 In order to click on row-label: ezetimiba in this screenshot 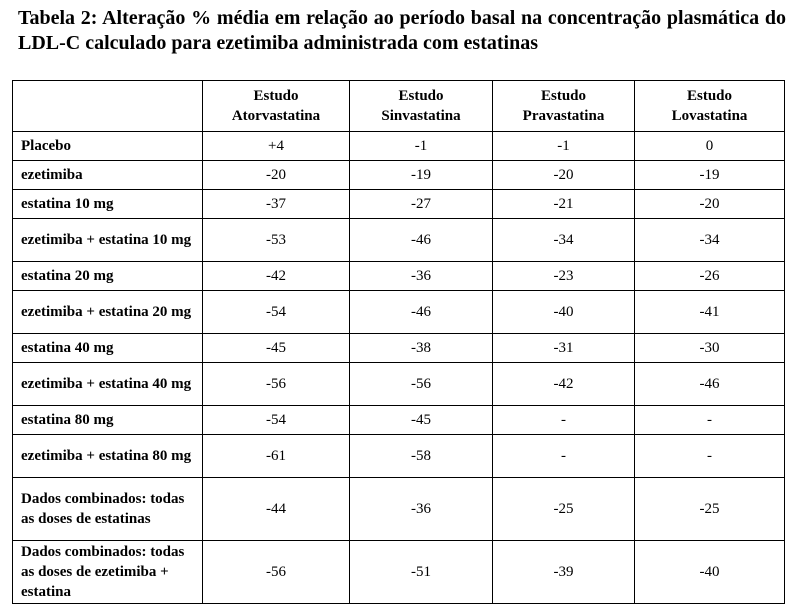, I will do `click(107, 175)`.